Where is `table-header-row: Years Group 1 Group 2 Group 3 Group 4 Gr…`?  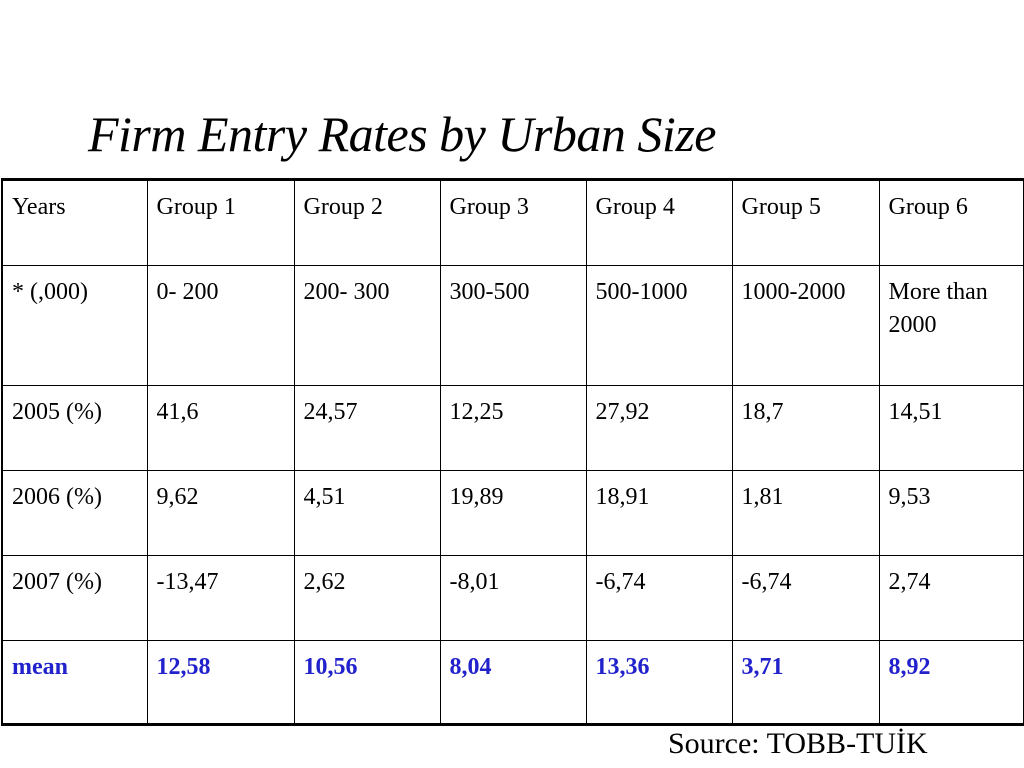
table-header-row: Years Group 1 Group 2 Group 3 Group 4 Gr… is located at coordinates (512, 222).